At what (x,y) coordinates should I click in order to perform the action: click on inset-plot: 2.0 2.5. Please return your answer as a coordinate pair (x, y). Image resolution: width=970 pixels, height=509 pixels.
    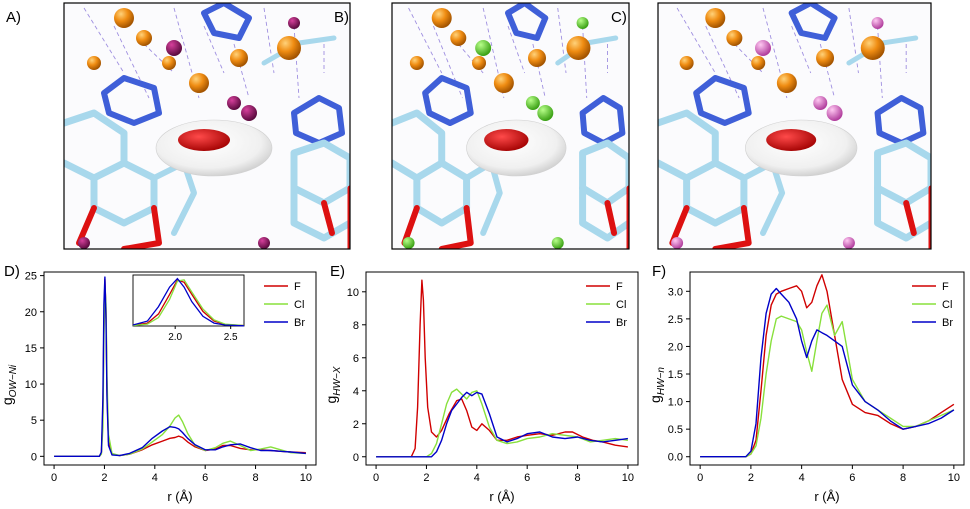
    Looking at the image, I should click on (188, 308).